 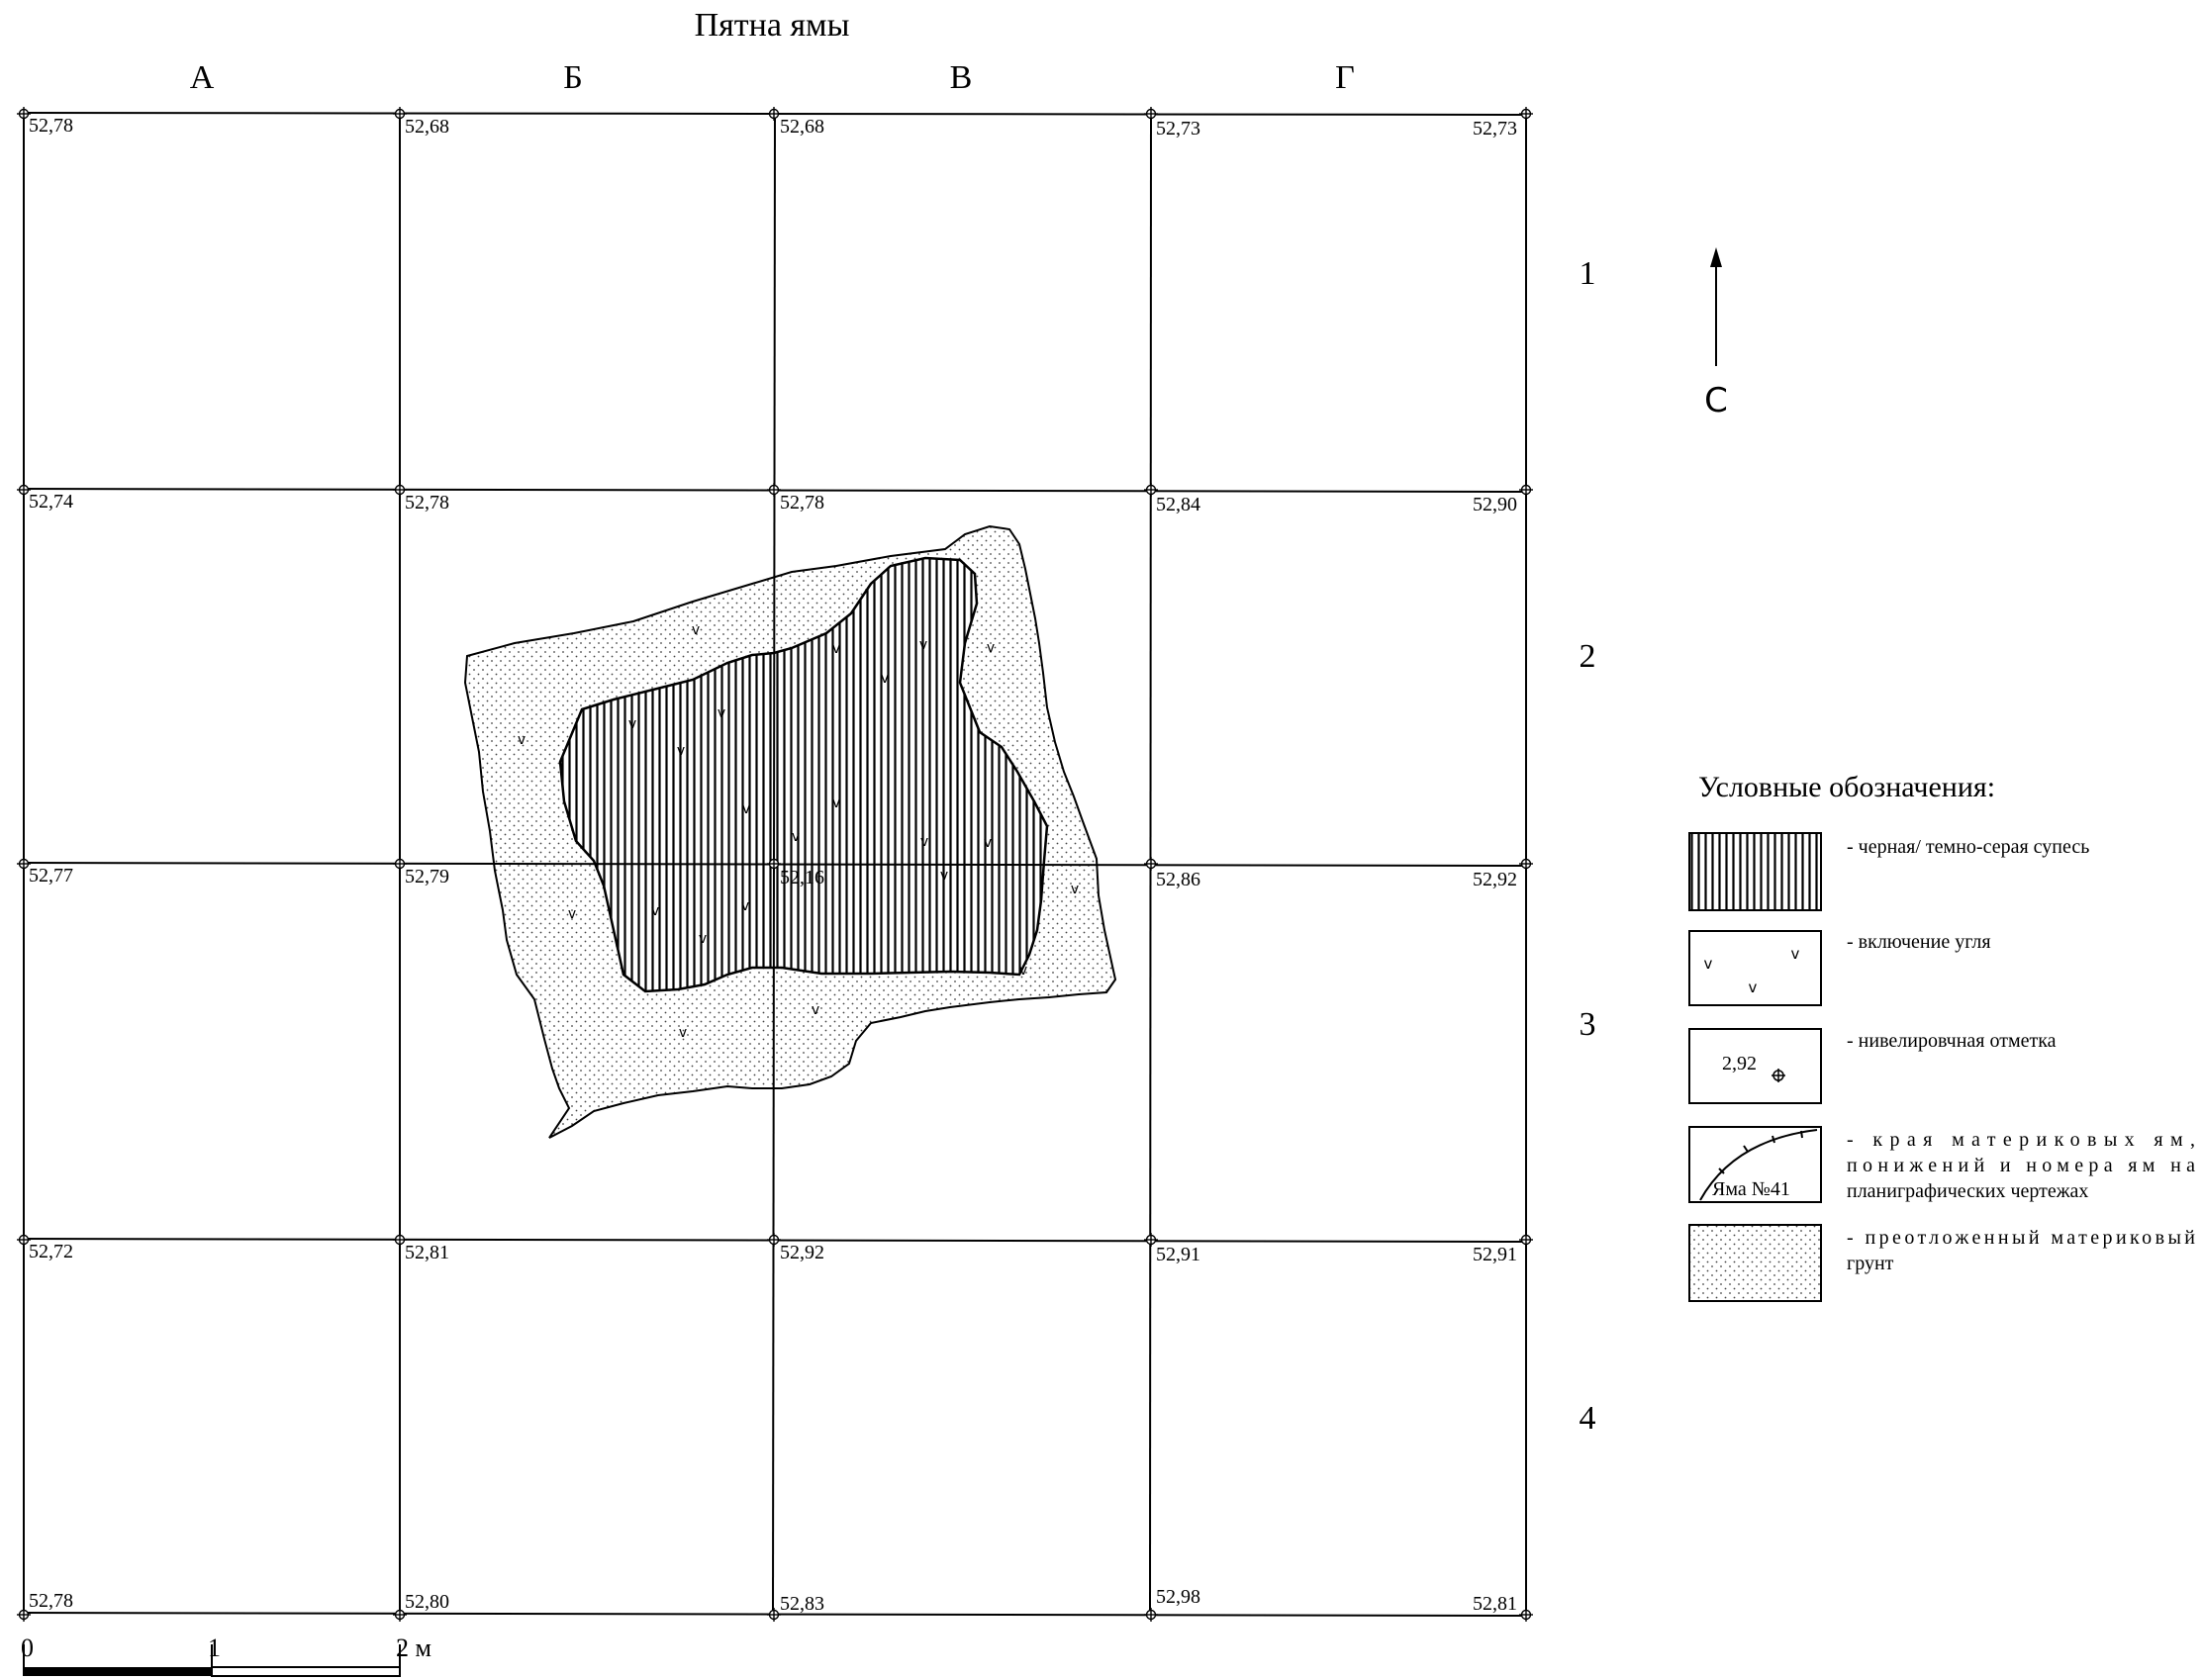 I want to click on row-label-3: 3, so click(x=1588, y=1024).